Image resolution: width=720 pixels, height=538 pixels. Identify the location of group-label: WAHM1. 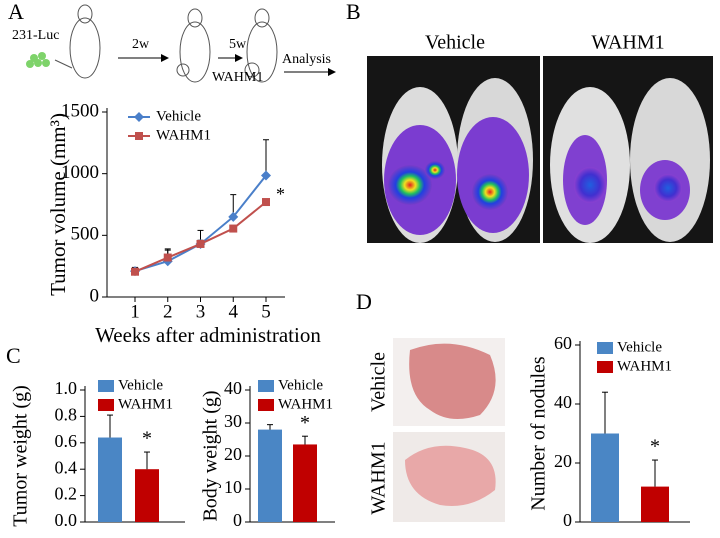
(379, 477).